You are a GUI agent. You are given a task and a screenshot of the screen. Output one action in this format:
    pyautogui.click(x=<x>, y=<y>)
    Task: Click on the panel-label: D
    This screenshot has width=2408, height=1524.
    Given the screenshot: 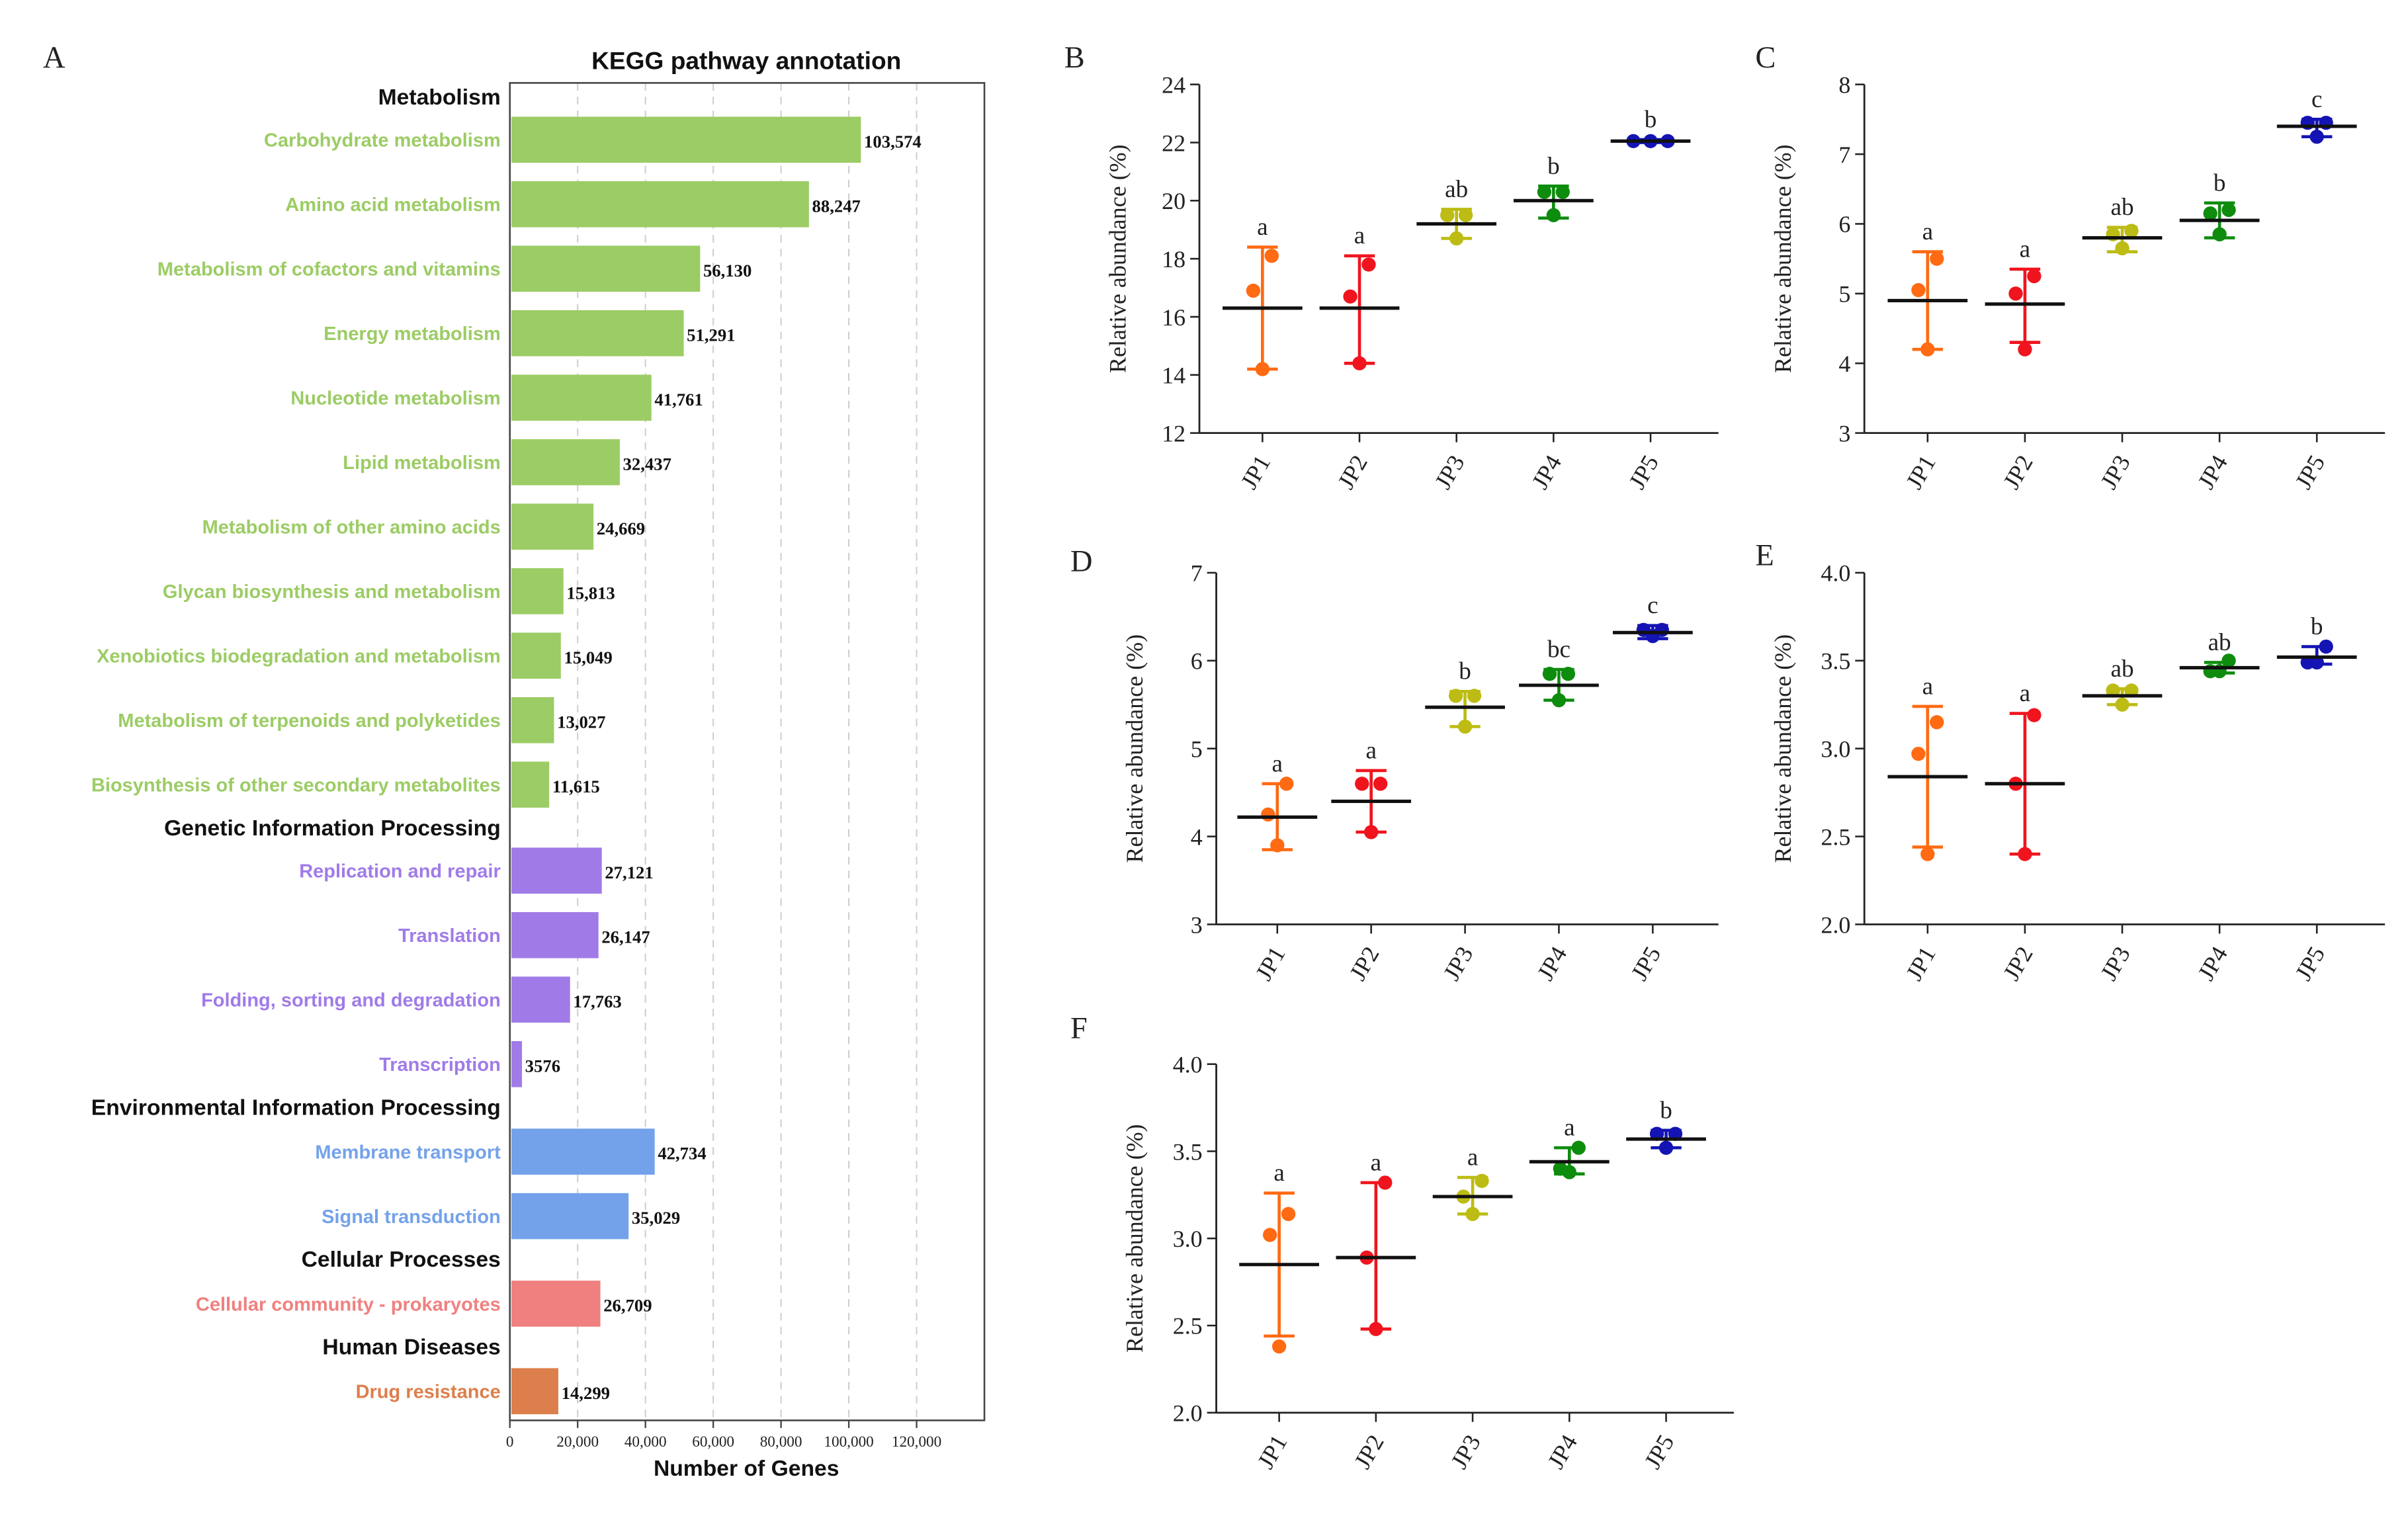 What is the action you would take?
    pyautogui.click(x=1081, y=562)
    